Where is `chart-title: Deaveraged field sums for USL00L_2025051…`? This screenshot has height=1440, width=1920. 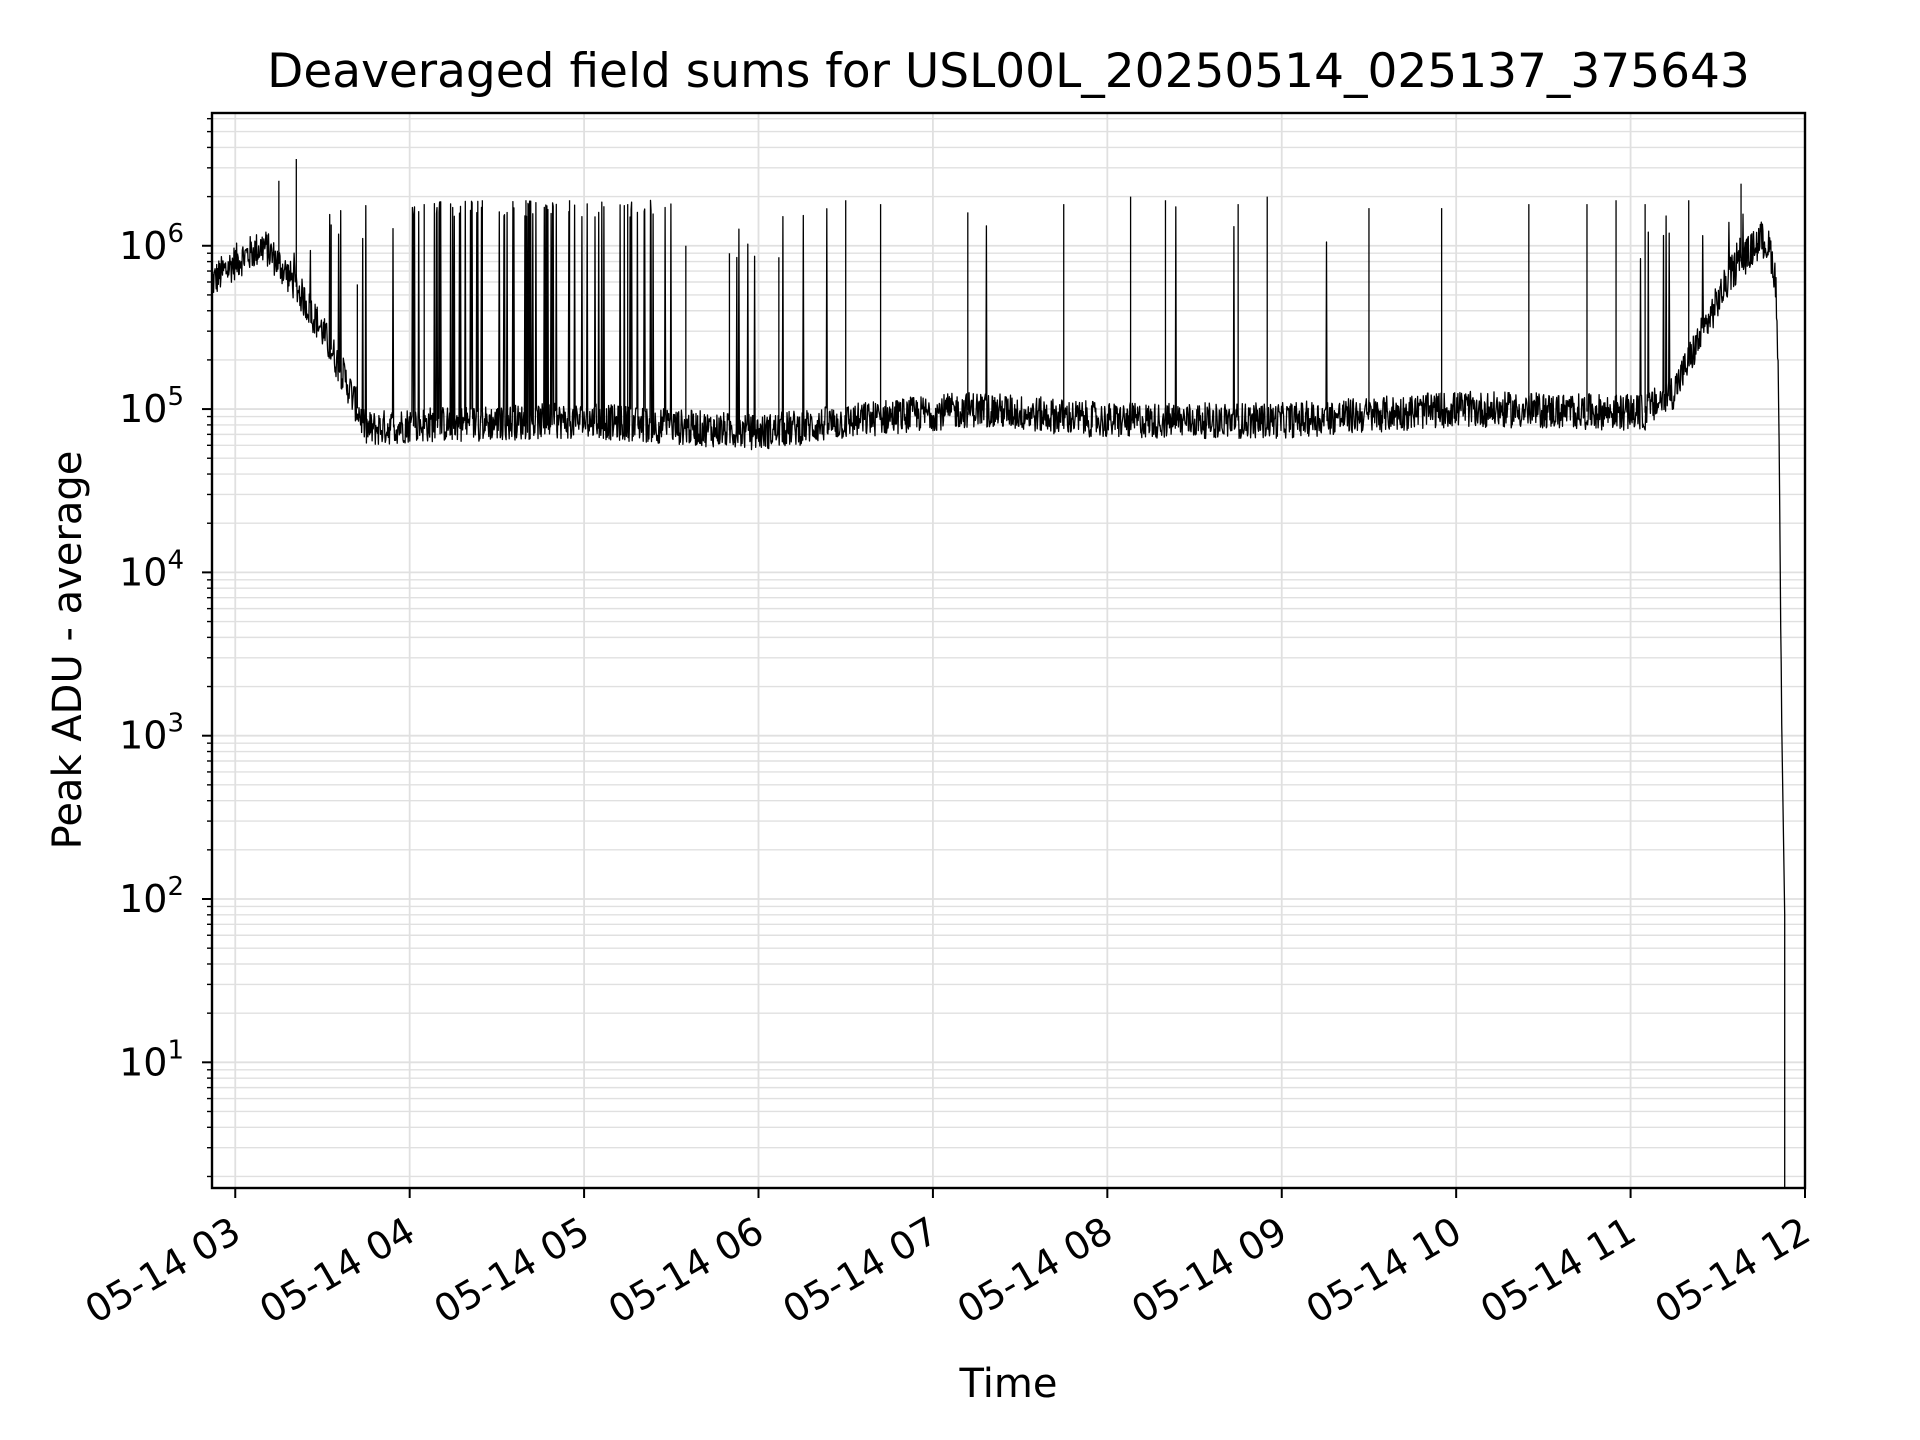
chart-title: Deaveraged field sums for USL00L_2025051… is located at coordinates (1008, 71).